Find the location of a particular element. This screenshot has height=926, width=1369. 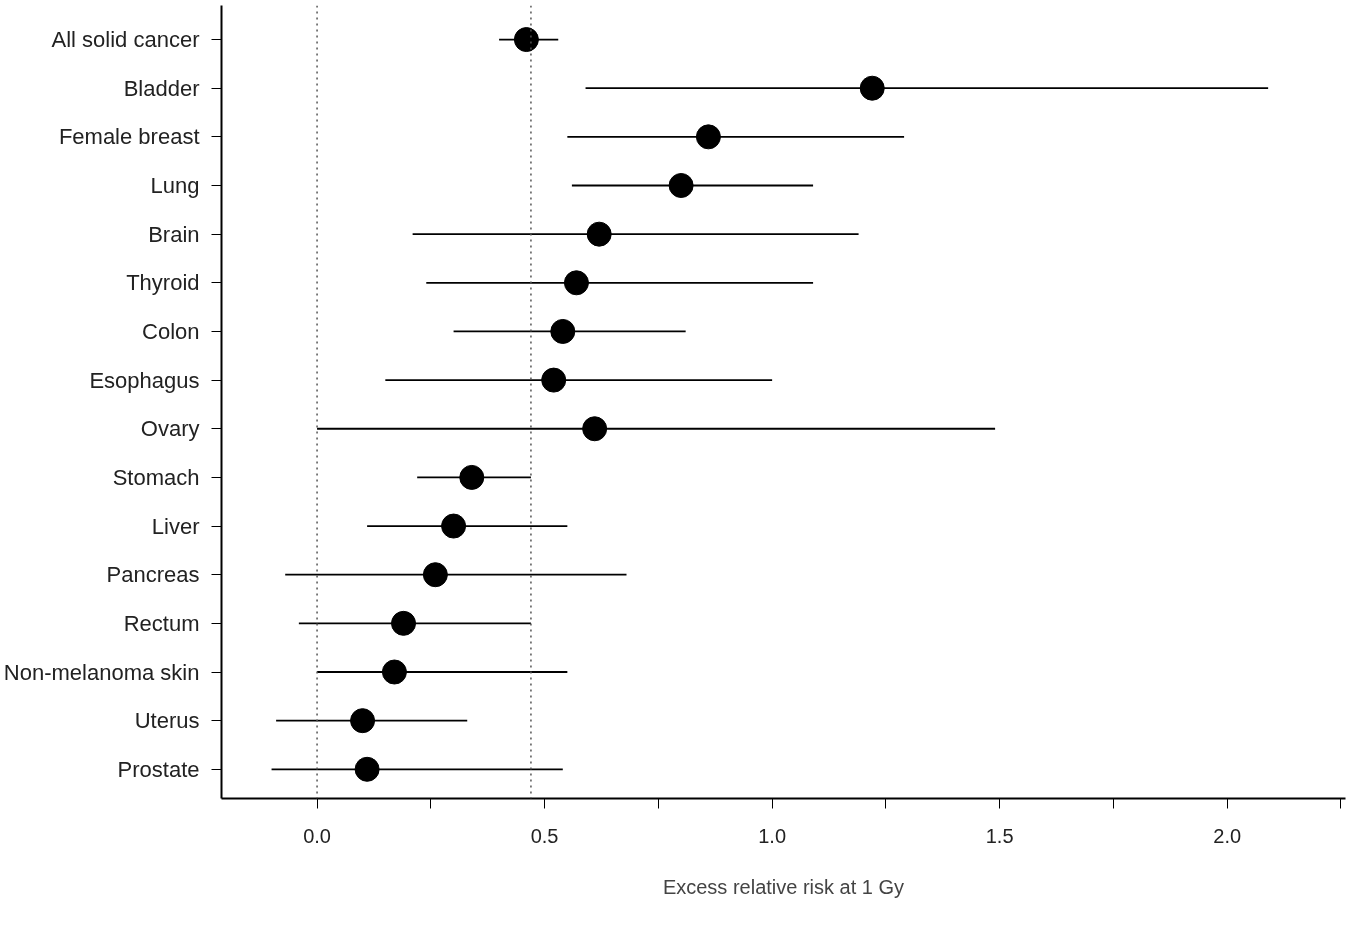

y-tick-label: Non-melanoma skin is located at coordinates (101, 672).